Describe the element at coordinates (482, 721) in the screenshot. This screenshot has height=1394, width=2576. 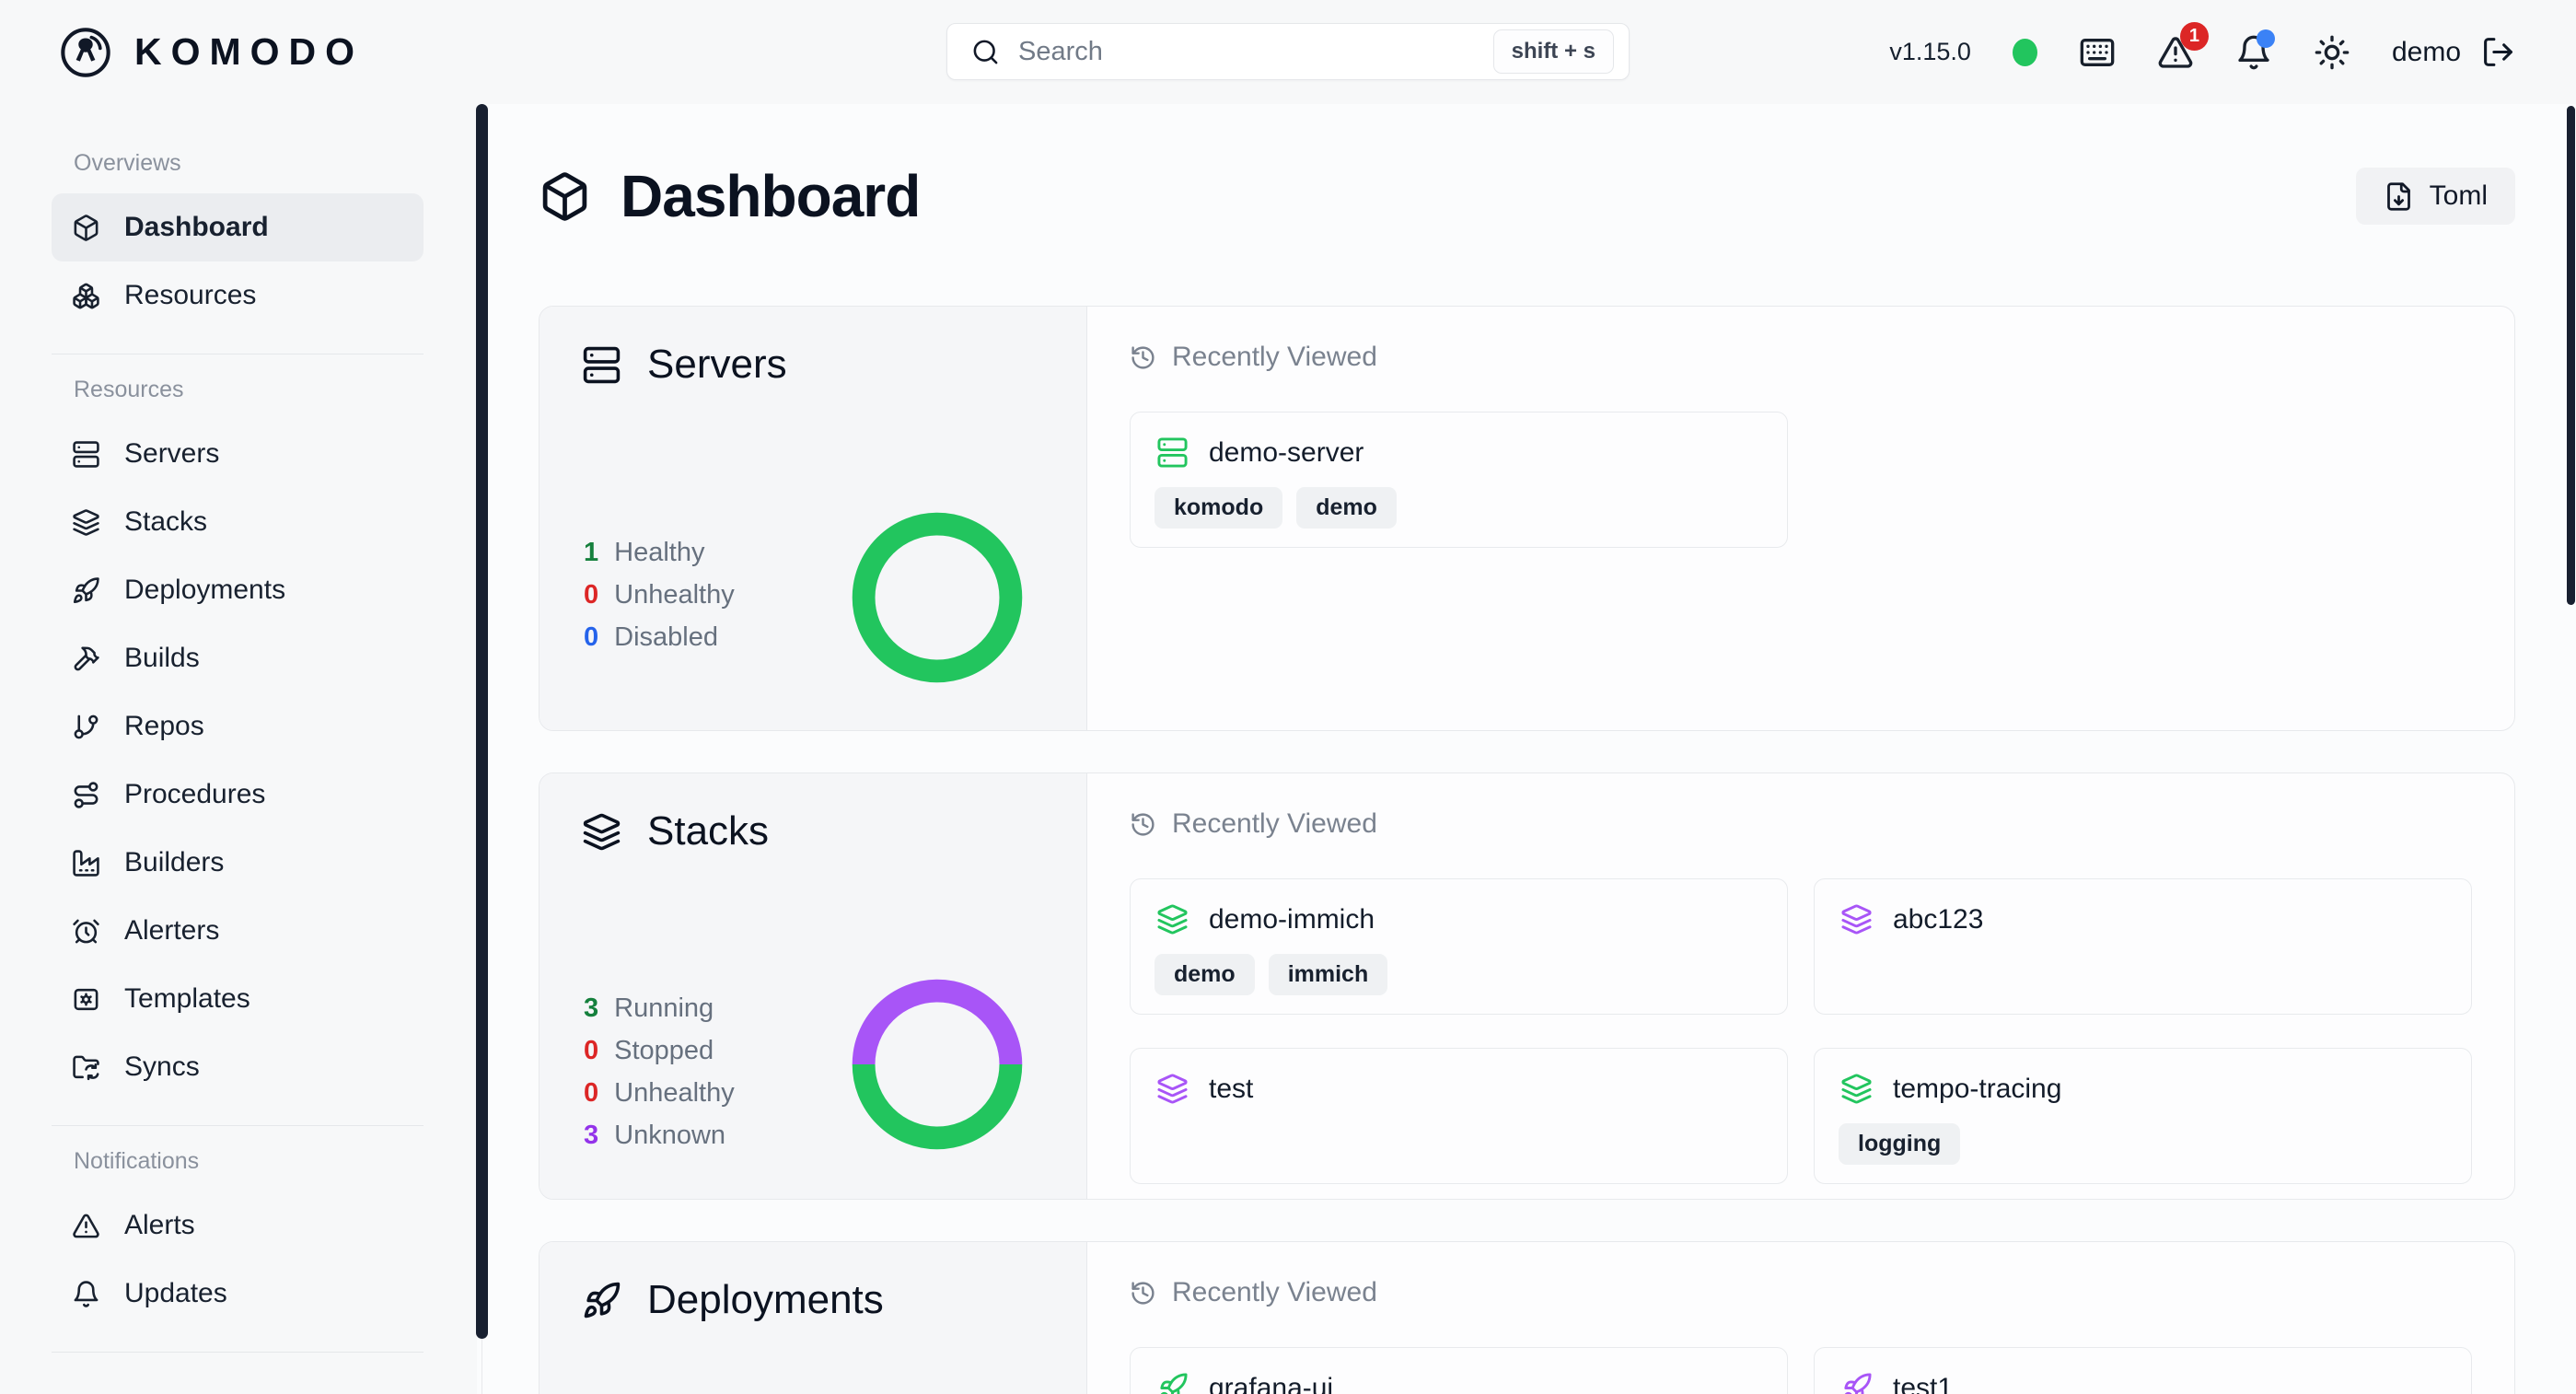
I see `panel-resize-handle` at that location.